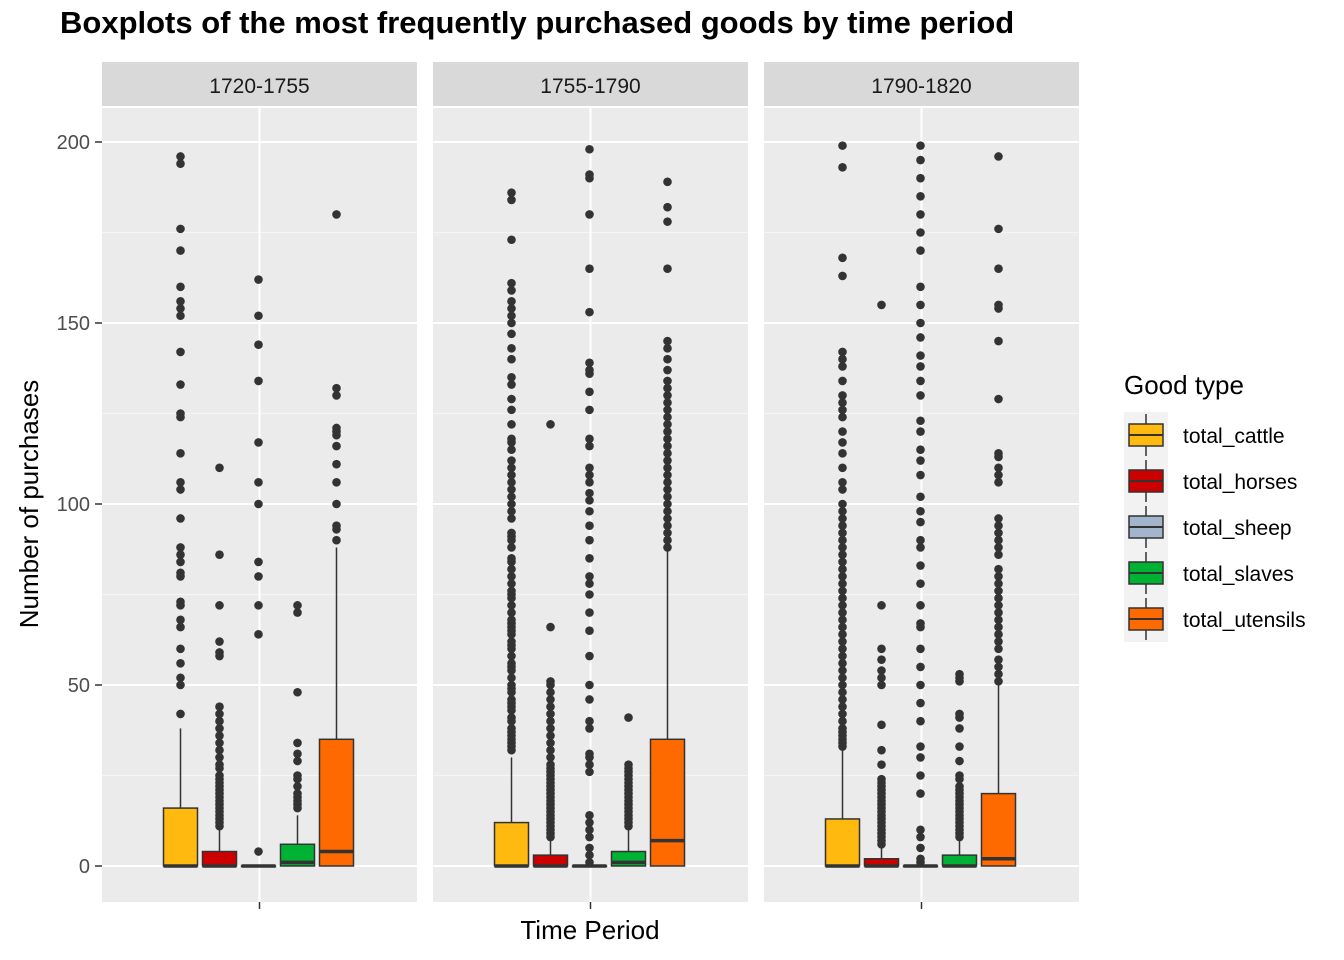 Image resolution: width=1344 pixels, height=960 pixels. I want to click on legend-label: total_sheep, so click(1237, 528).